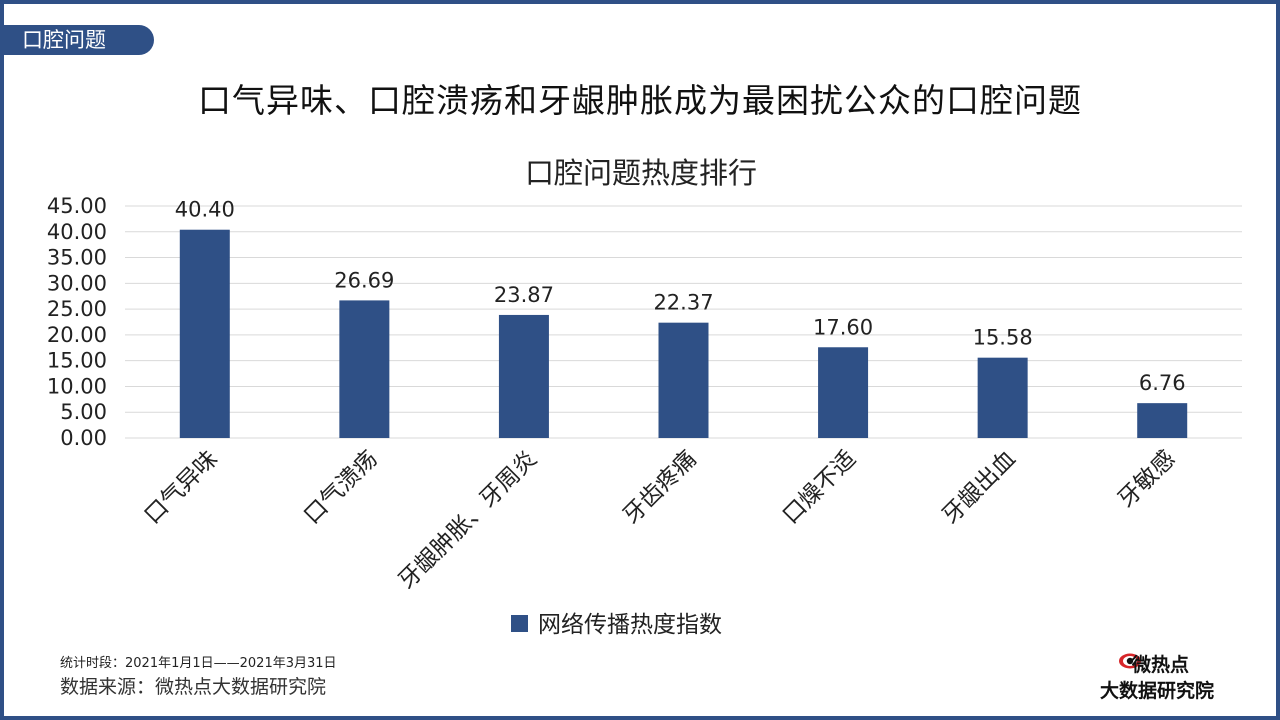 The image size is (1280, 720). Describe the element at coordinates (181, 487) in the screenshot. I see `x-tick-label: 口气异味` at that location.